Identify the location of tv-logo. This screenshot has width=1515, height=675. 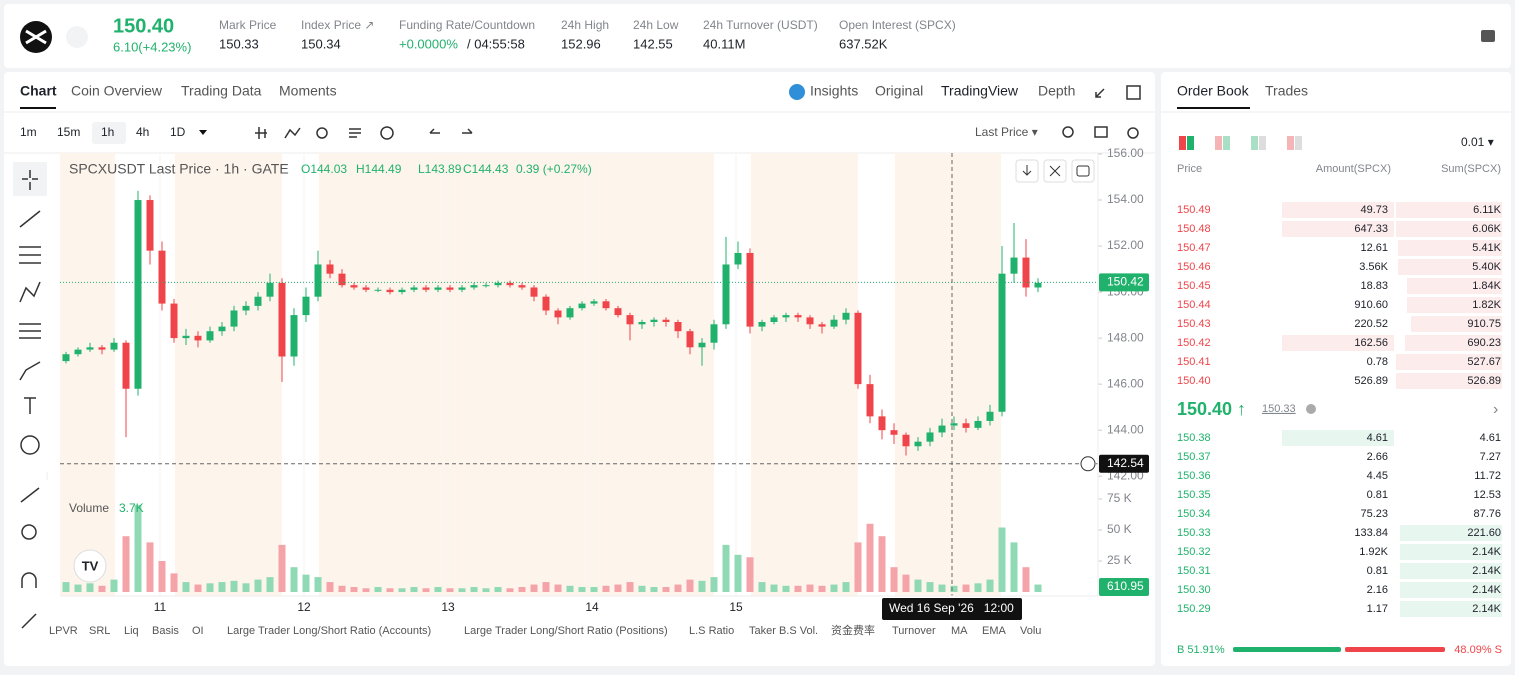
(90, 566).